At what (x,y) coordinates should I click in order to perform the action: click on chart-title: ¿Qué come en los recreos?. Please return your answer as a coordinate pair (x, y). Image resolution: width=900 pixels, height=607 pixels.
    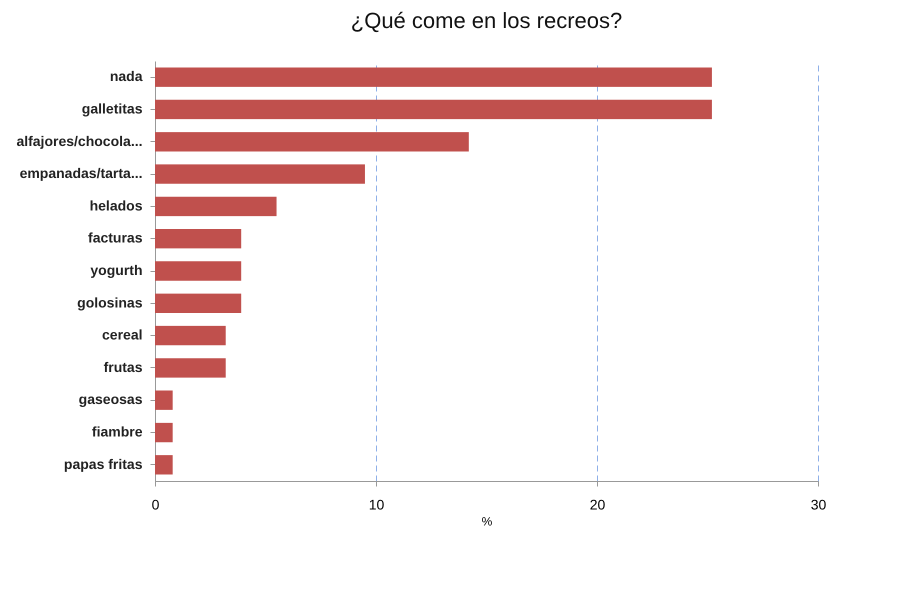
    Looking at the image, I should click on (486, 20).